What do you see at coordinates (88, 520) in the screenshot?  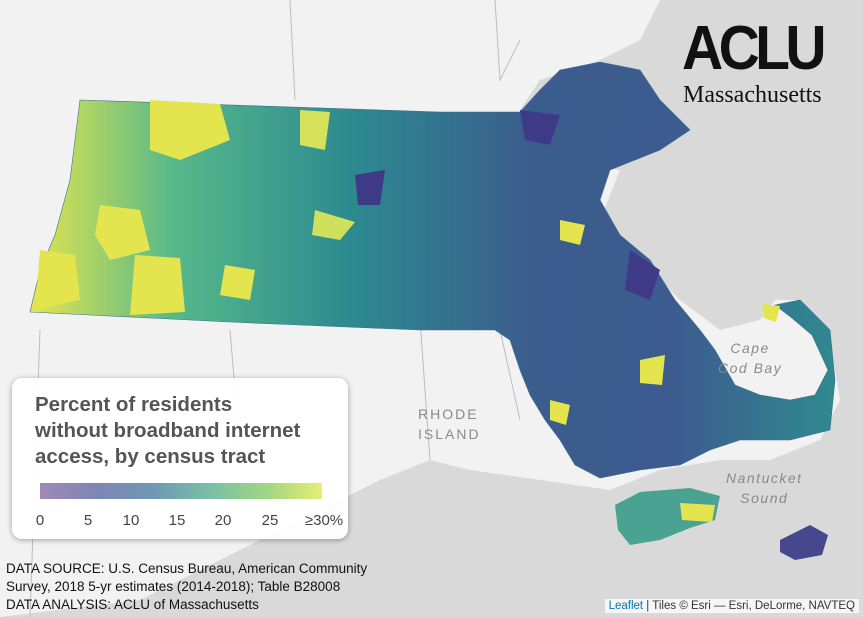 I see `legend-tick: 5` at bounding box center [88, 520].